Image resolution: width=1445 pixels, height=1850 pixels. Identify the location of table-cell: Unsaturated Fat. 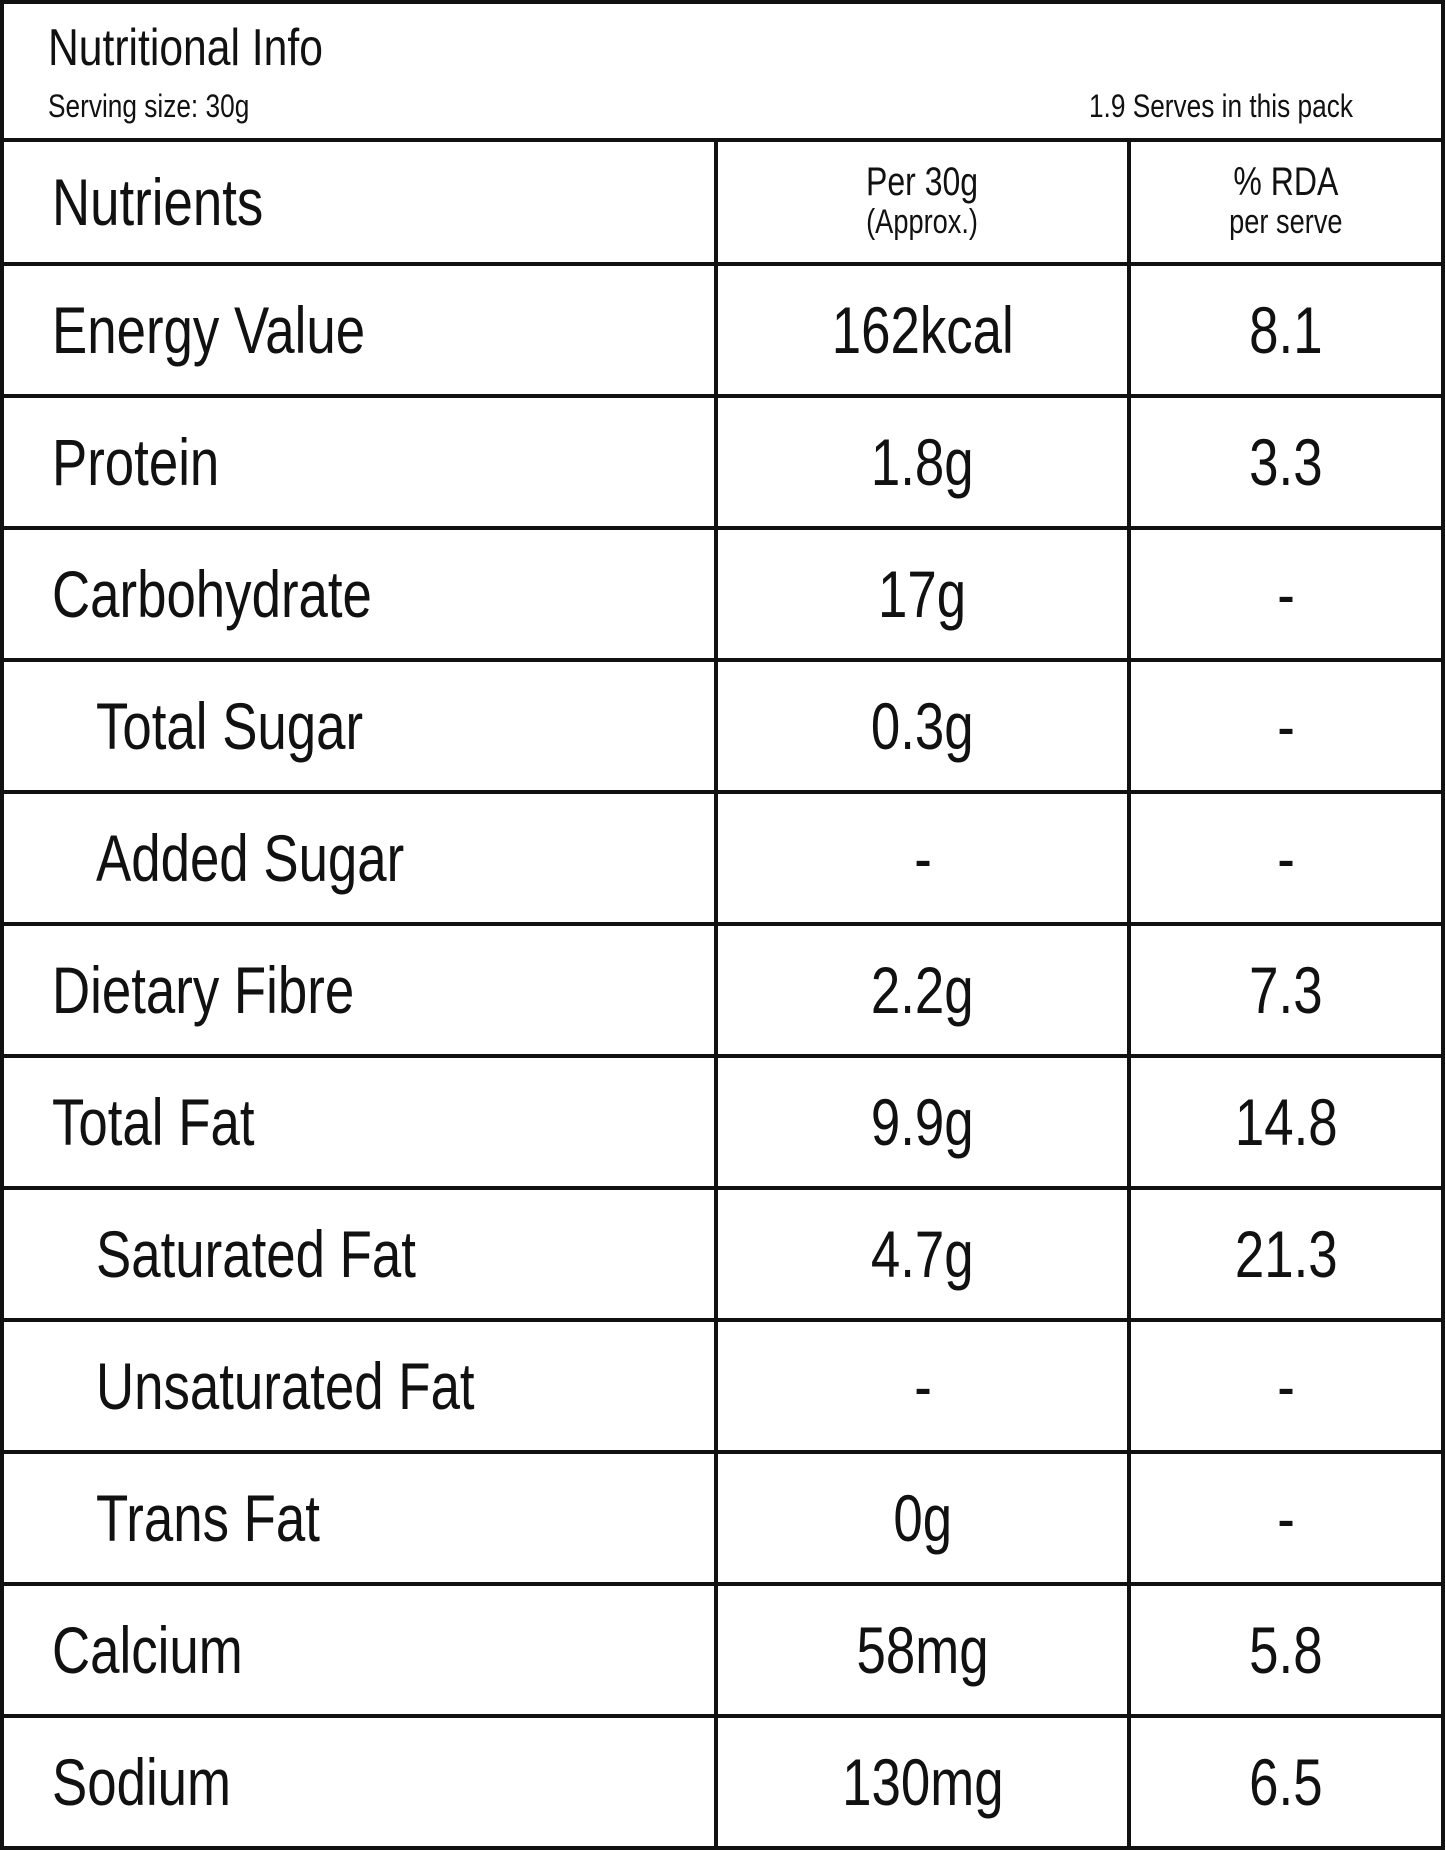
(360, 1385).